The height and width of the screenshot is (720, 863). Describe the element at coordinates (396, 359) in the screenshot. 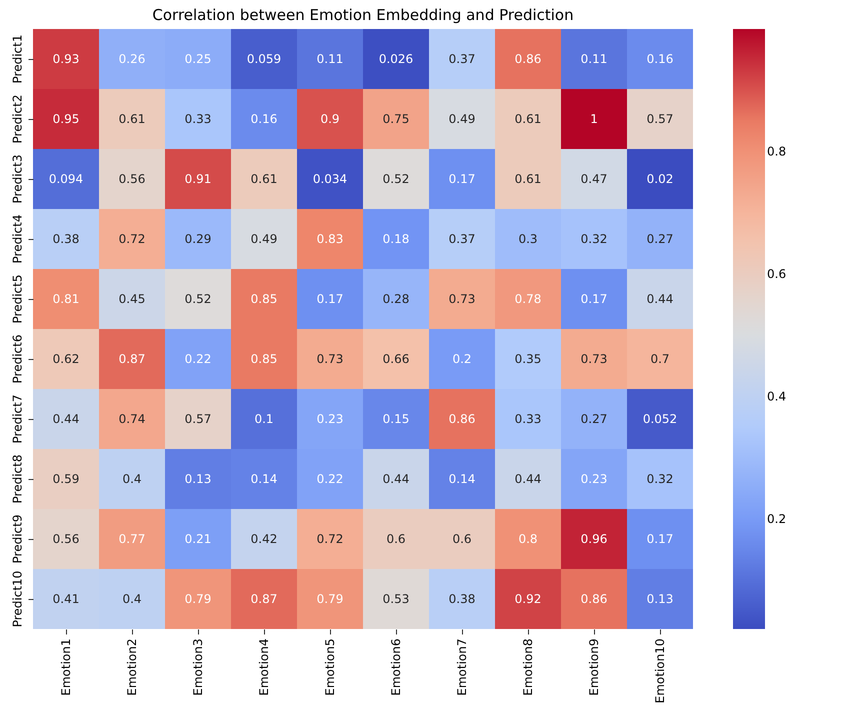

I see `data-label: 0.66` at that location.